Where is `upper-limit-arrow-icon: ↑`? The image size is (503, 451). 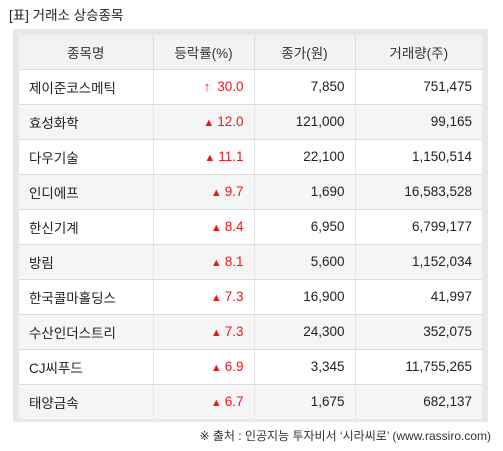 upper-limit-arrow-icon: ↑ is located at coordinates (207, 86).